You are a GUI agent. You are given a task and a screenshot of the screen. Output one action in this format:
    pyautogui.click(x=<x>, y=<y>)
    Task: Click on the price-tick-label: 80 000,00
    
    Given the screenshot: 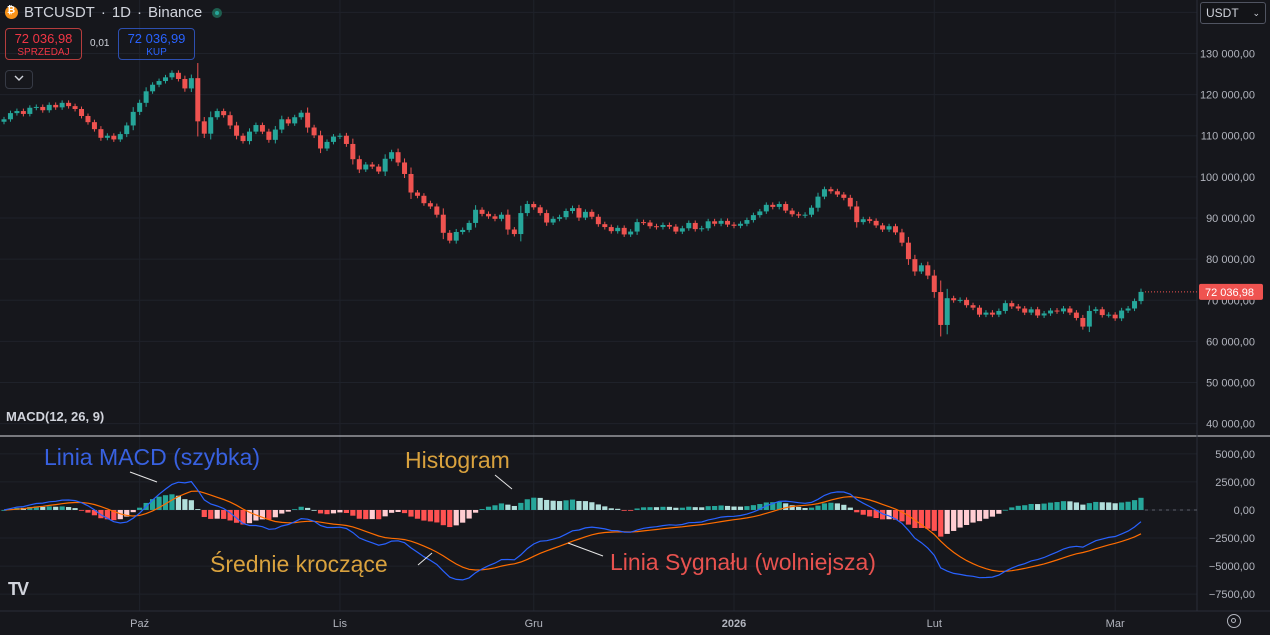 What is the action you would take?
    pyautogui.click(x=1230, y=260)
    